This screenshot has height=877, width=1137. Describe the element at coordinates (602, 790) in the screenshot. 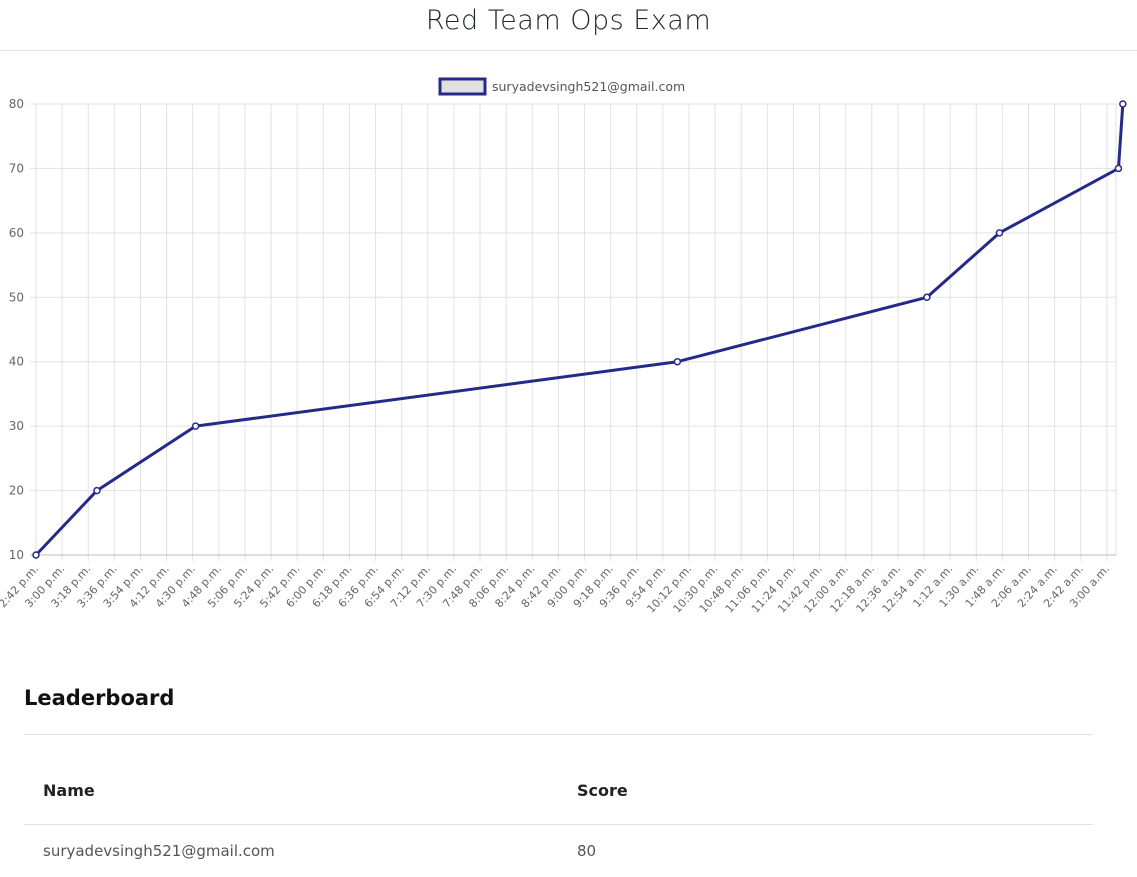

I see `column-header-score: Score` at that location.